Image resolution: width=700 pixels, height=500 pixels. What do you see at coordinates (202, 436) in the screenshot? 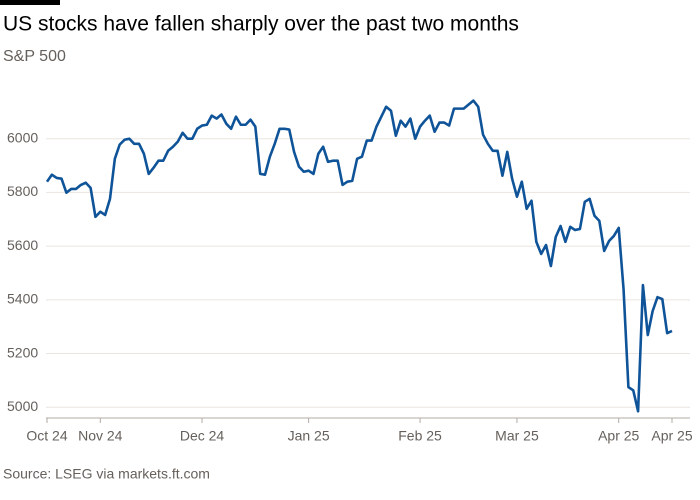
I see `x-tick-label: Dec 24` at bounding box center [202, 436].